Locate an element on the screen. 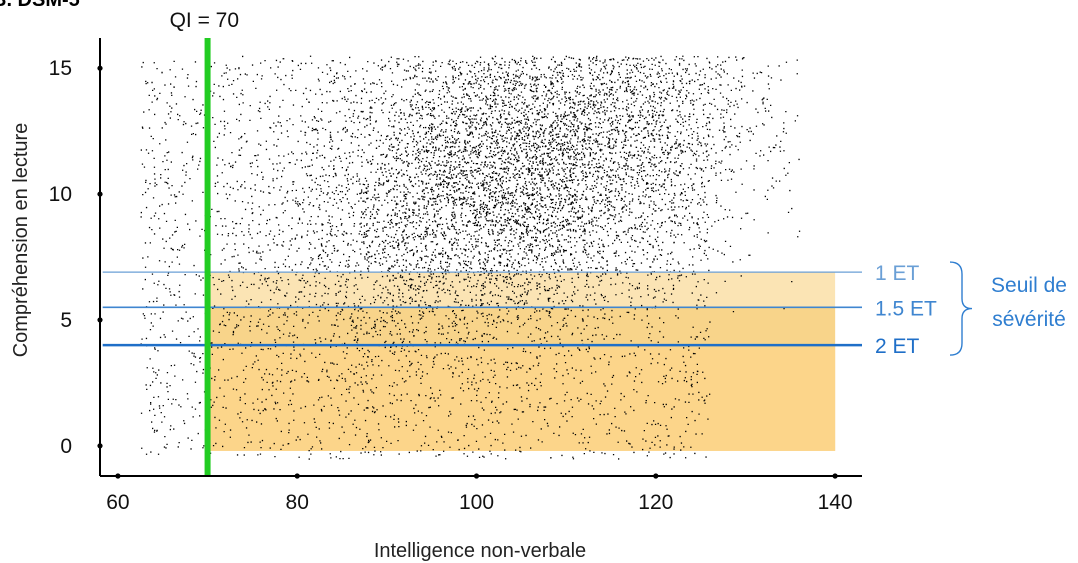 Image resolution: width=1078 pixels, height=563 pixels. severity-group-label-line2: sévérité is located at coordinates (1029, 319).